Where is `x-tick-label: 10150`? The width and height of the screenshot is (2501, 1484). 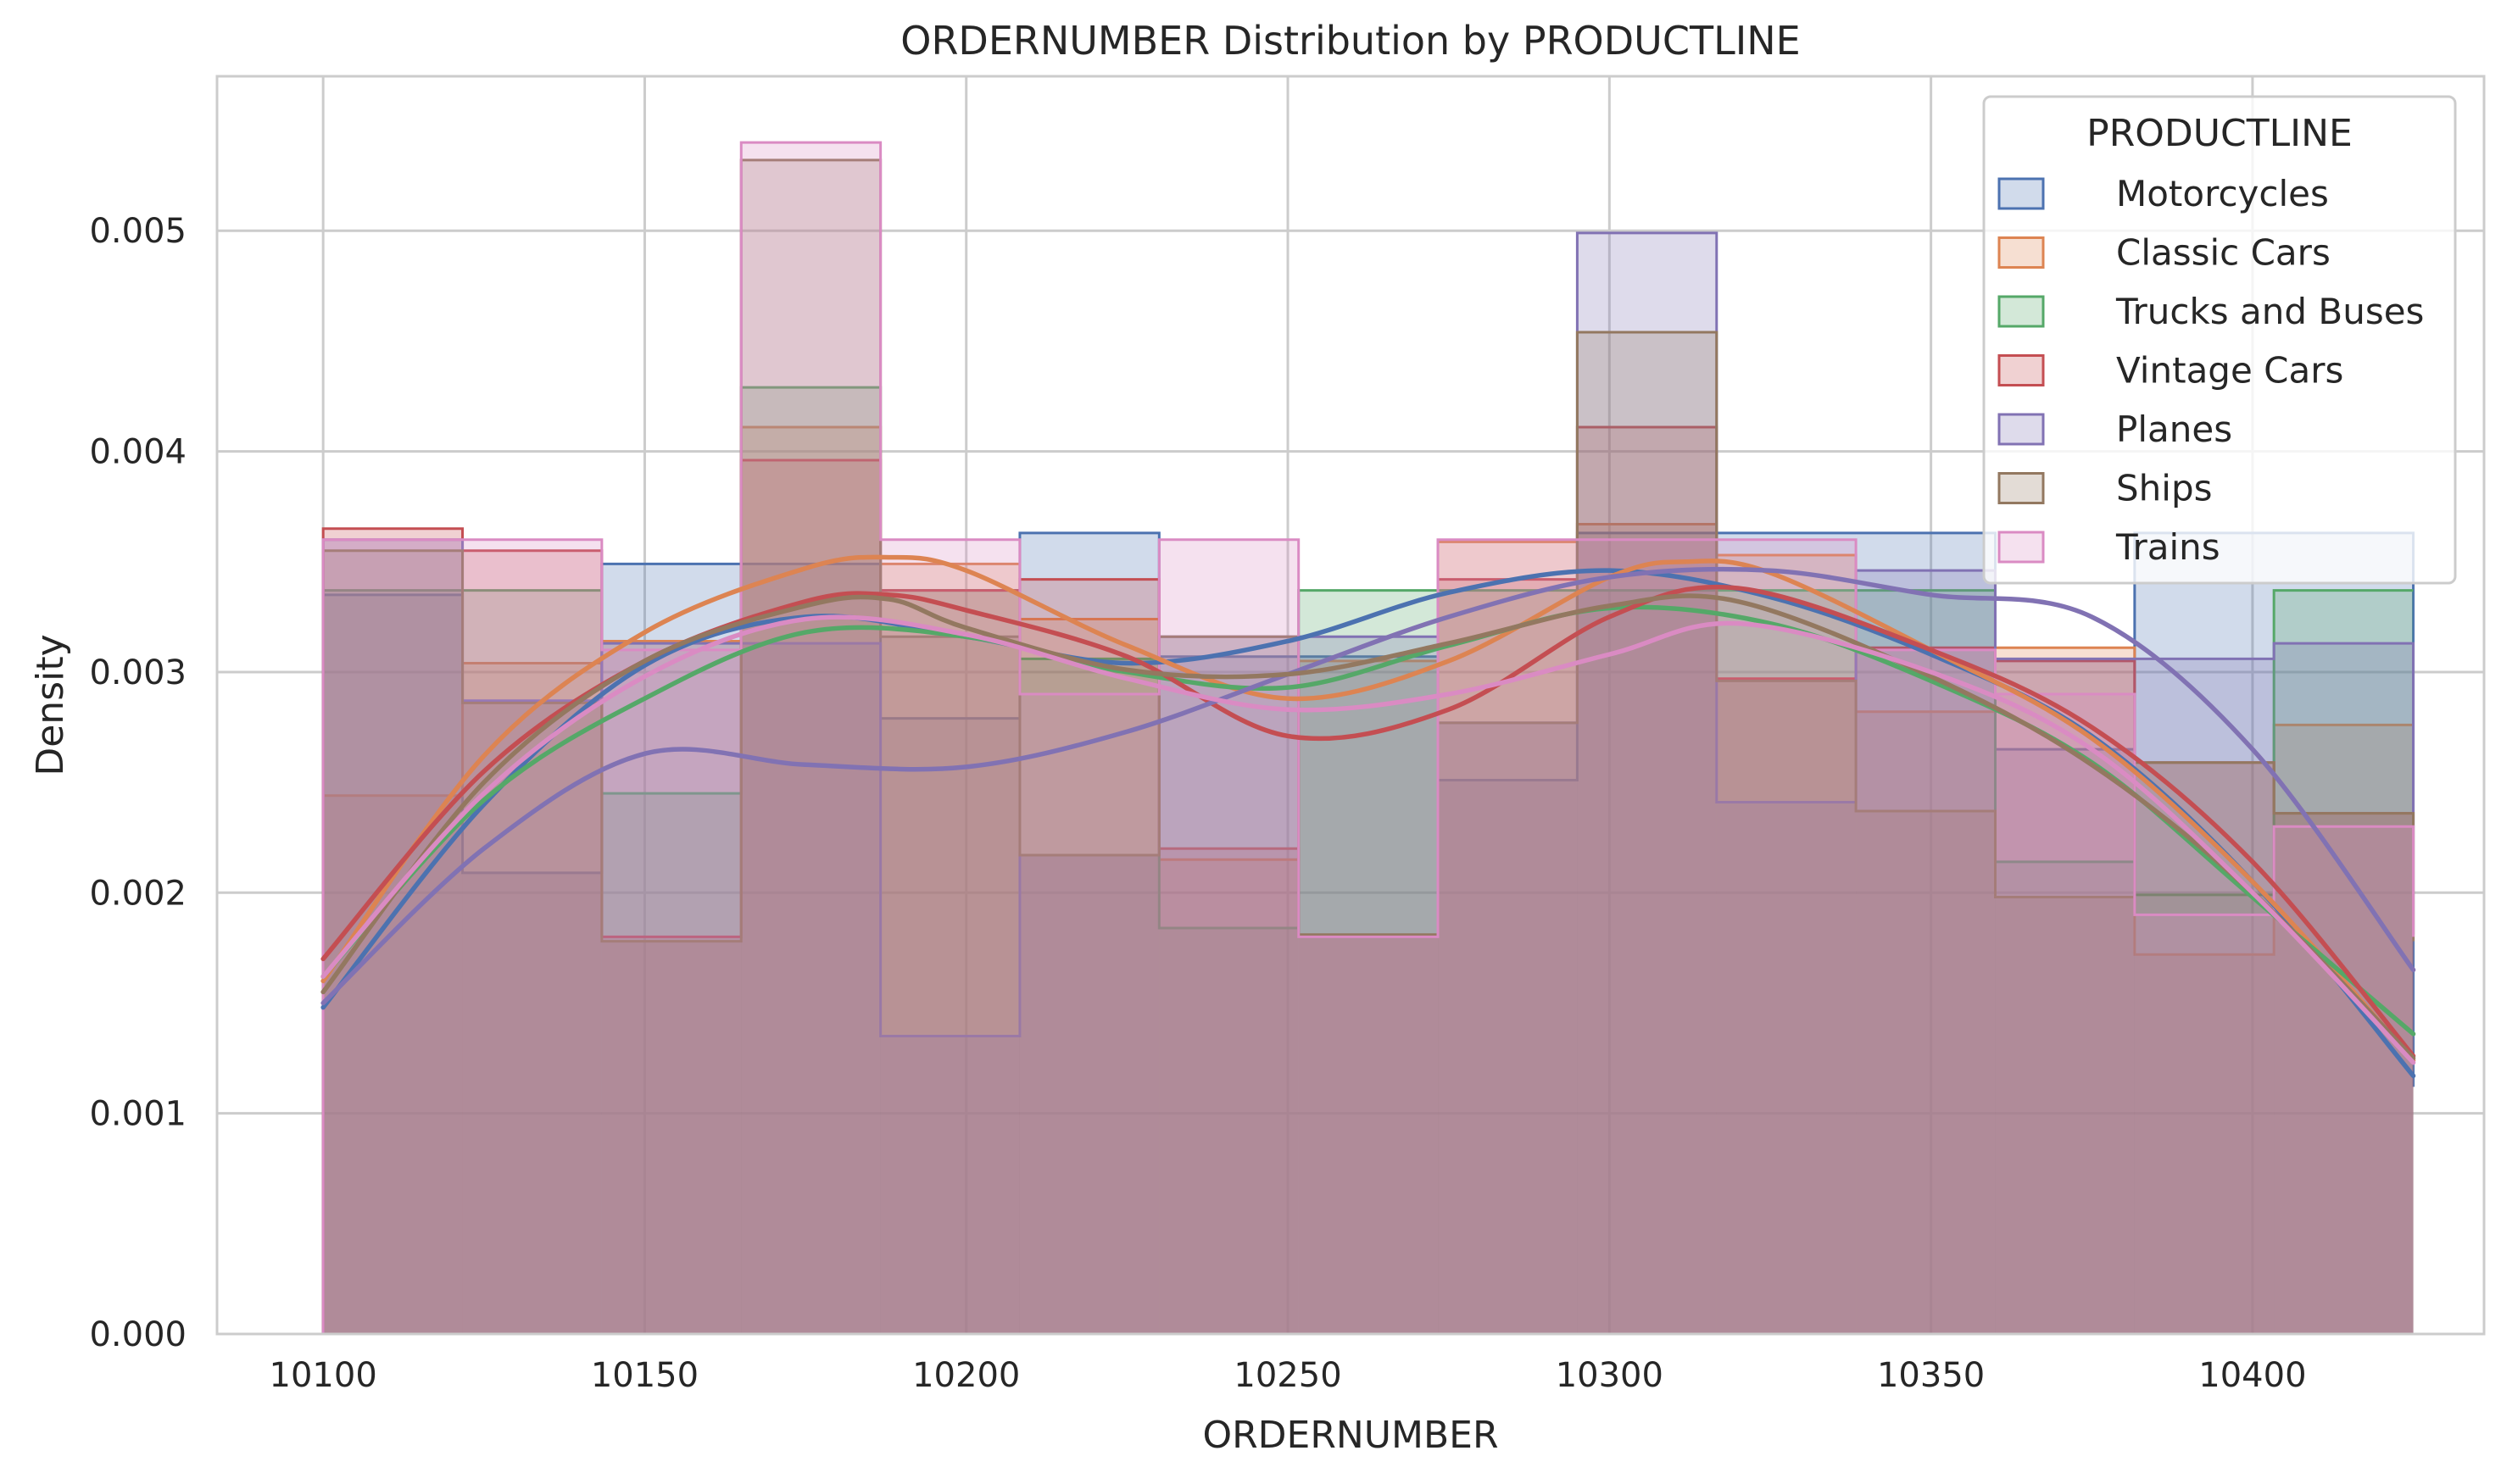 x-tick-label: 10150 is located at coordinates (645, 1376).